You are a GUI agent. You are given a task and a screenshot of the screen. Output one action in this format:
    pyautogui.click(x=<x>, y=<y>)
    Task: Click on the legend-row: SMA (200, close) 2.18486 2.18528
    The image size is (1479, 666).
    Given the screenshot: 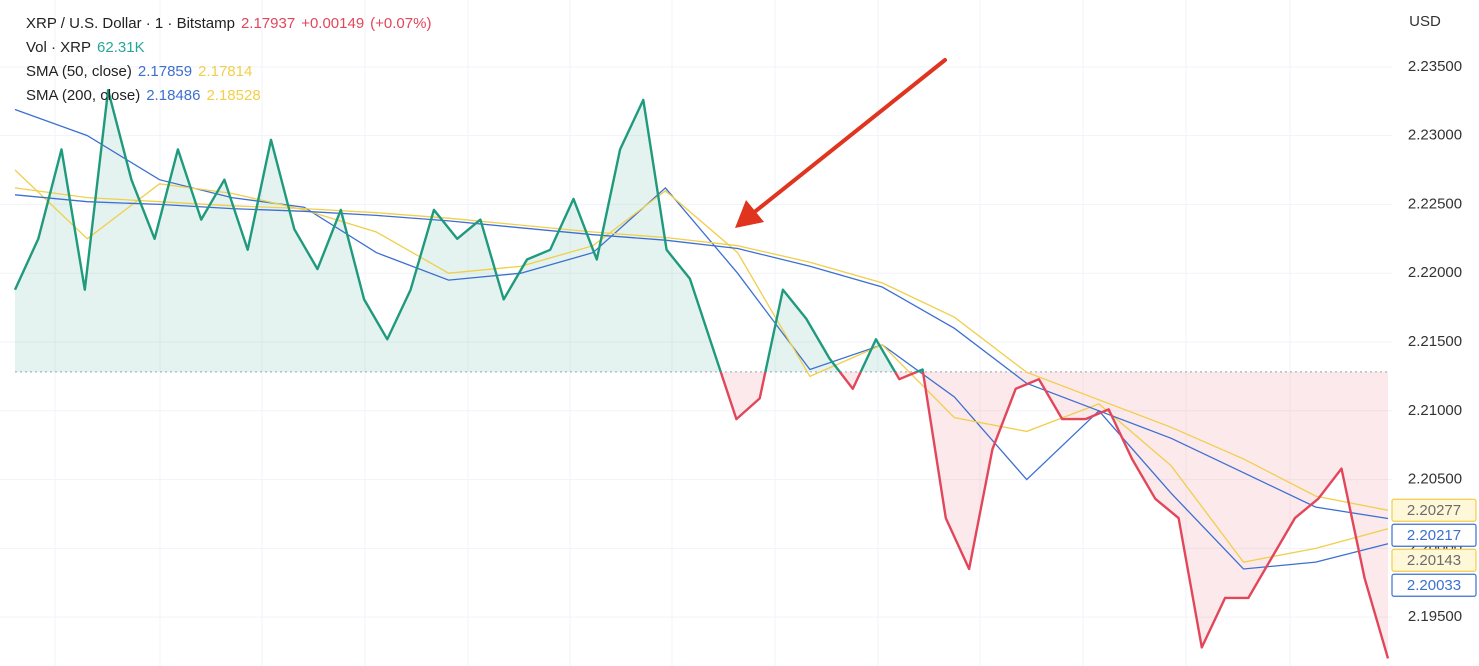 What is the action you would take?
    pyautogui.click(x=231, y=96)
    